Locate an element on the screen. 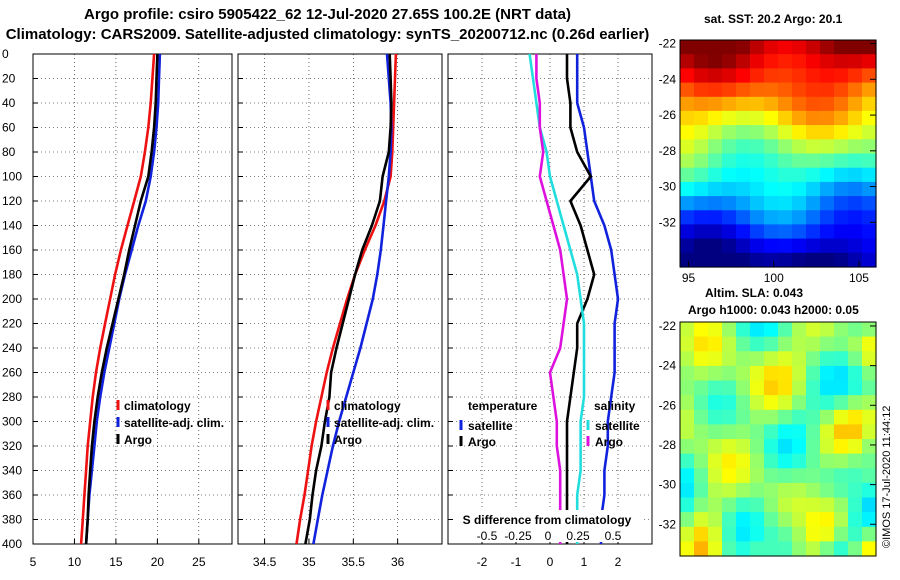 The width and height of the screenshot is (900, 580). depth-tick-label: 180 is located at coordinates (12, 275).